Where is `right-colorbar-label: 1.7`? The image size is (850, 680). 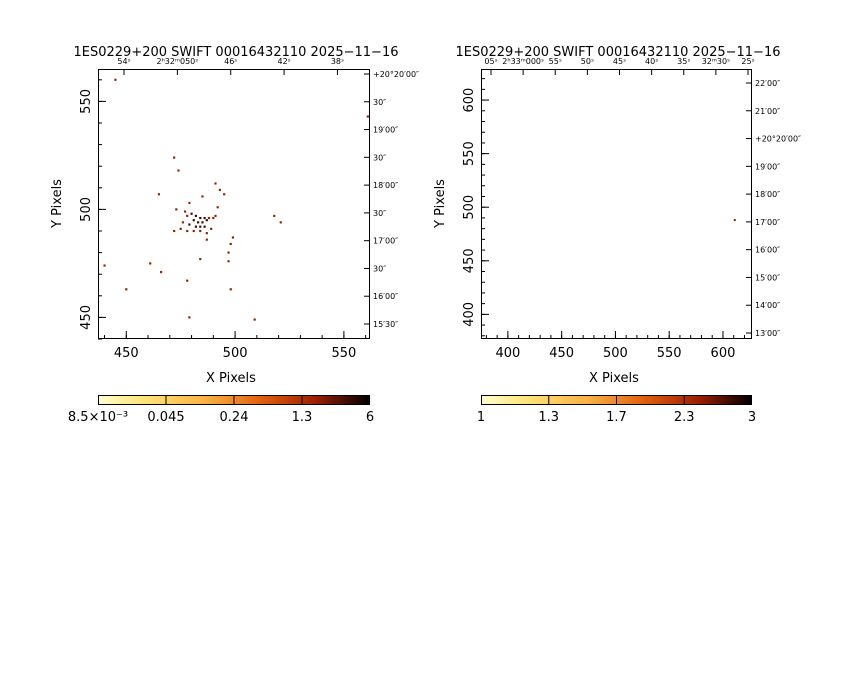 right-colorbar-label: 1.7 is located at coordinates (616, 417).